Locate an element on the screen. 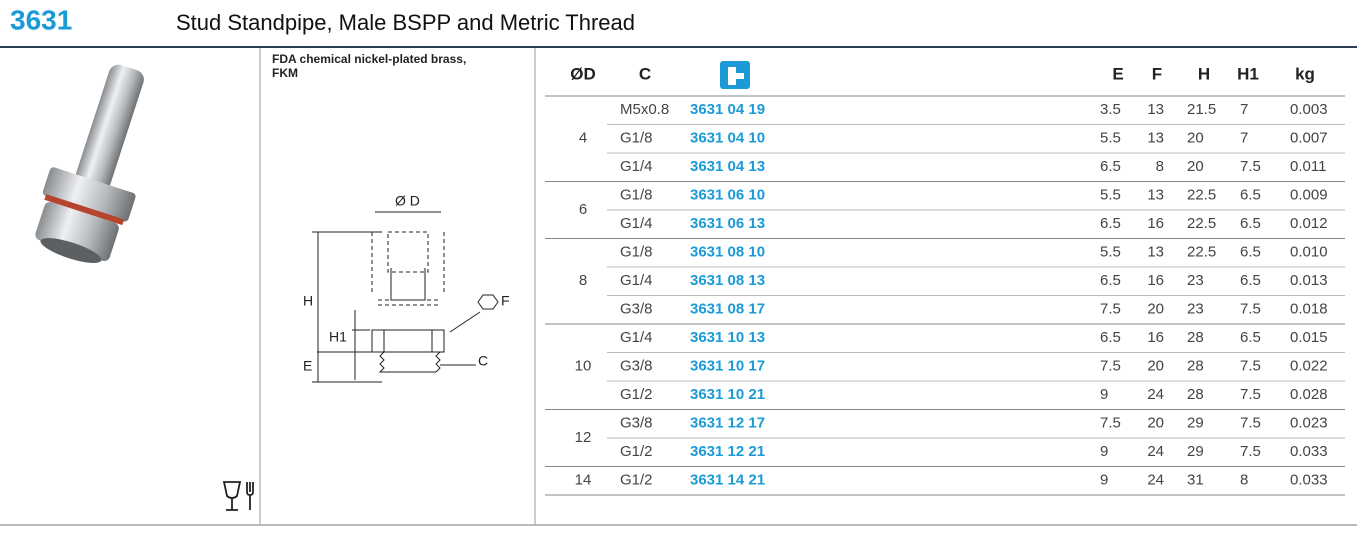  part-number: 3631 06 10 is located at coordinates (727, 195).